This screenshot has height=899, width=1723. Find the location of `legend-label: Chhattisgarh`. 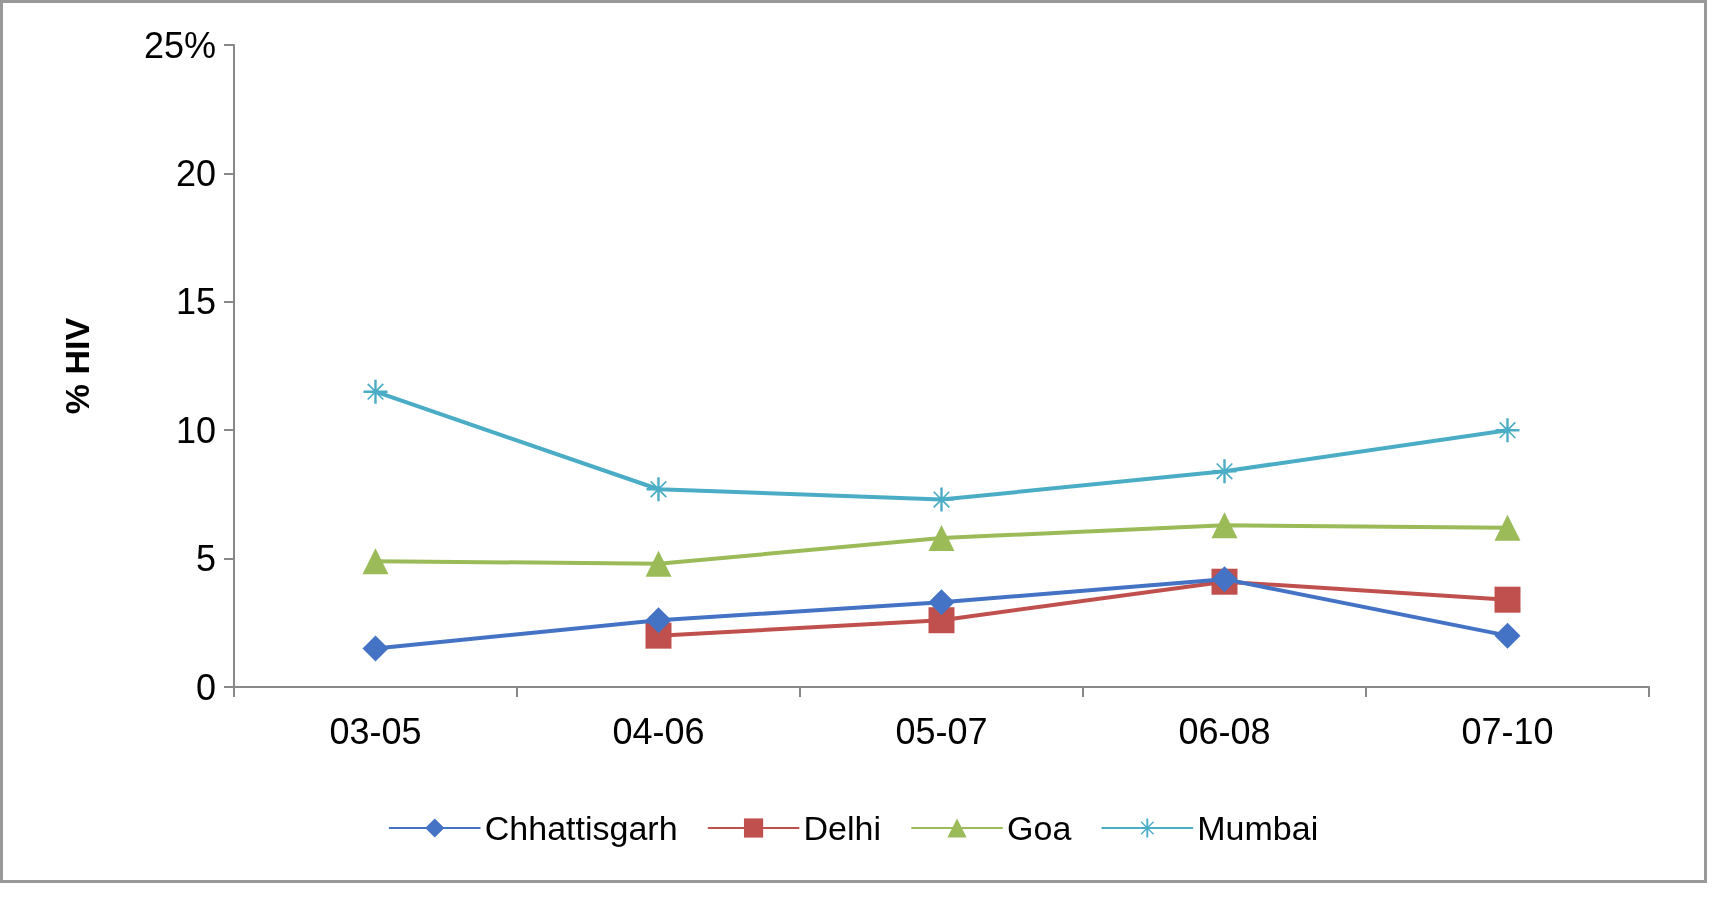

legend-label: Chhattisgarh is located at coordinates (581, 828).